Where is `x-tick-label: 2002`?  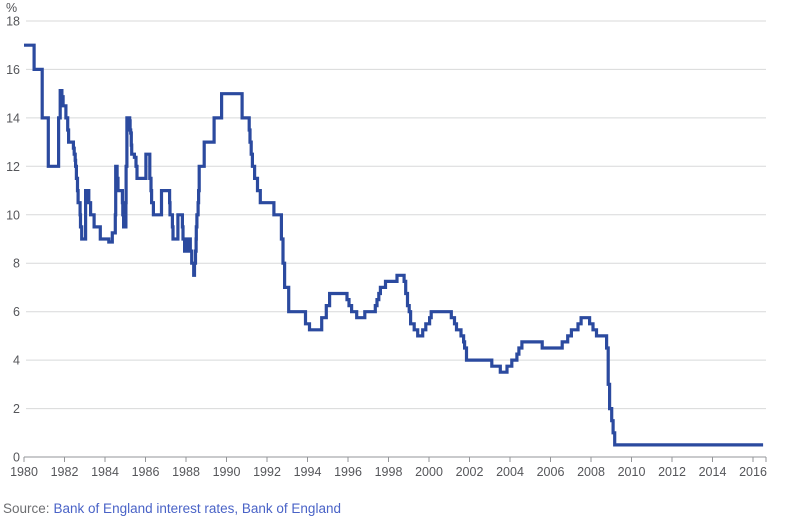 x-tick-label: 2002 is located at coordinates (470, 472).